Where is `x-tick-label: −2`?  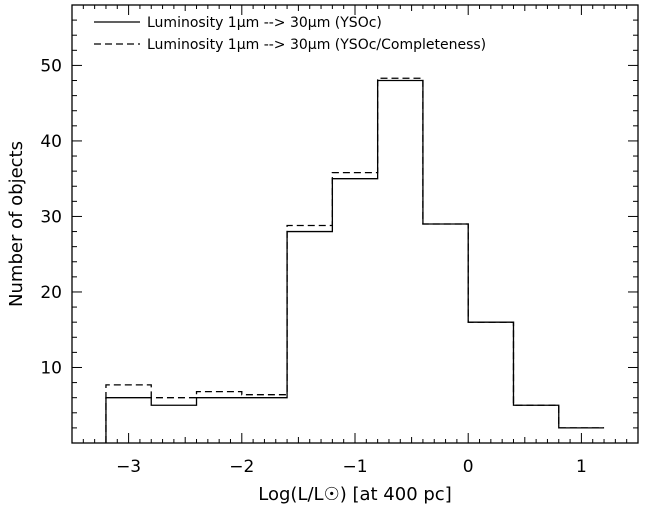 x-tick-label: −2 is located at coordinates (241, 467).